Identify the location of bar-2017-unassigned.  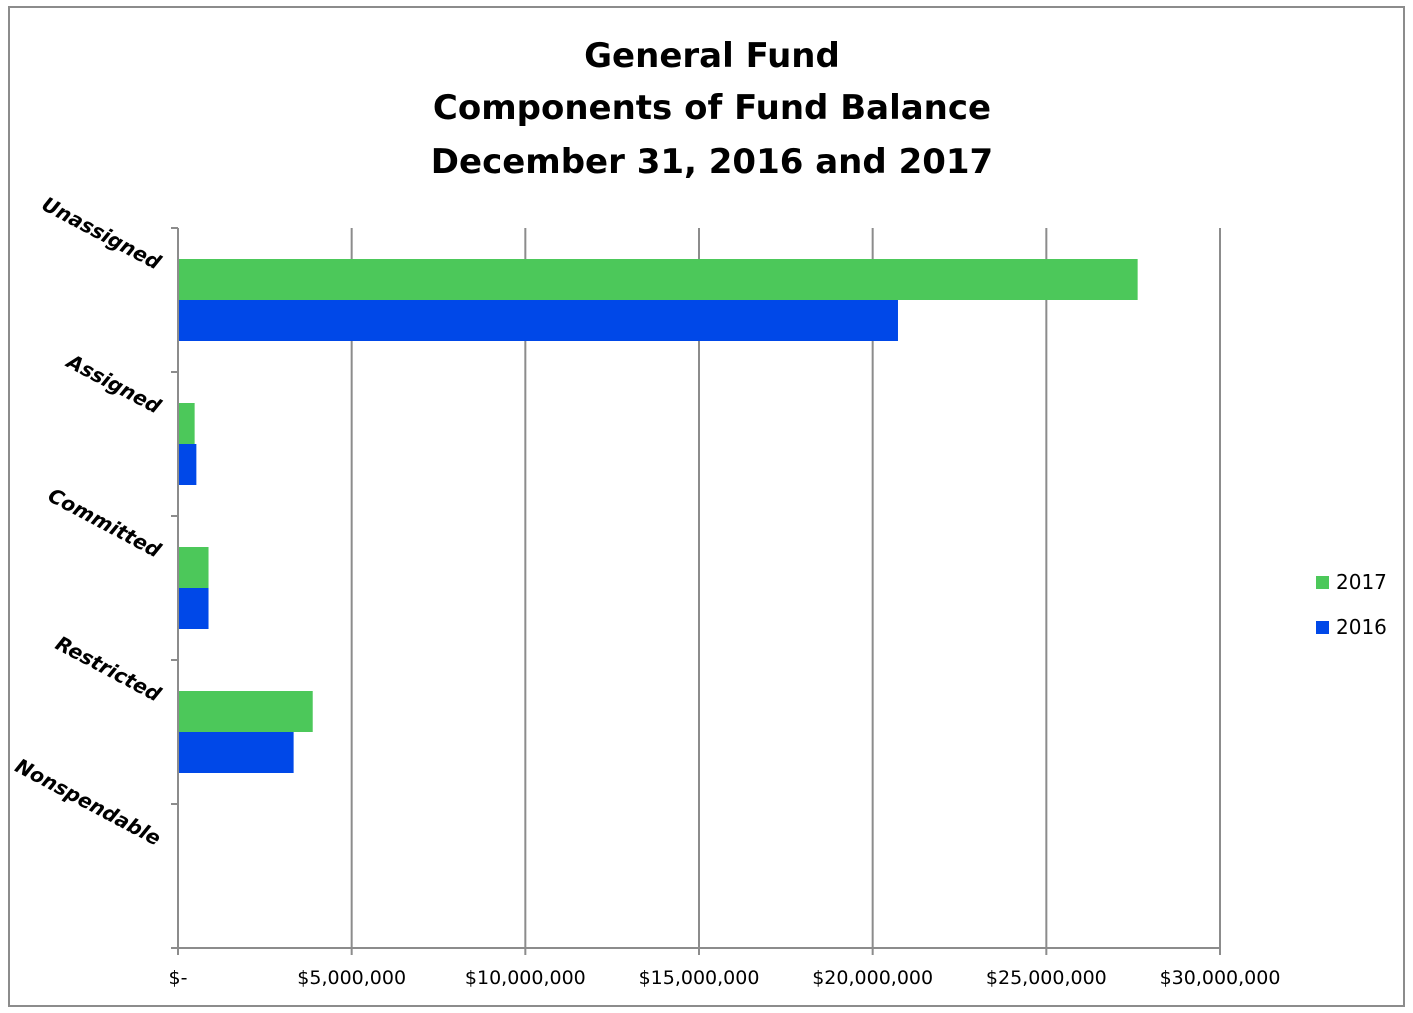
(658, 279).